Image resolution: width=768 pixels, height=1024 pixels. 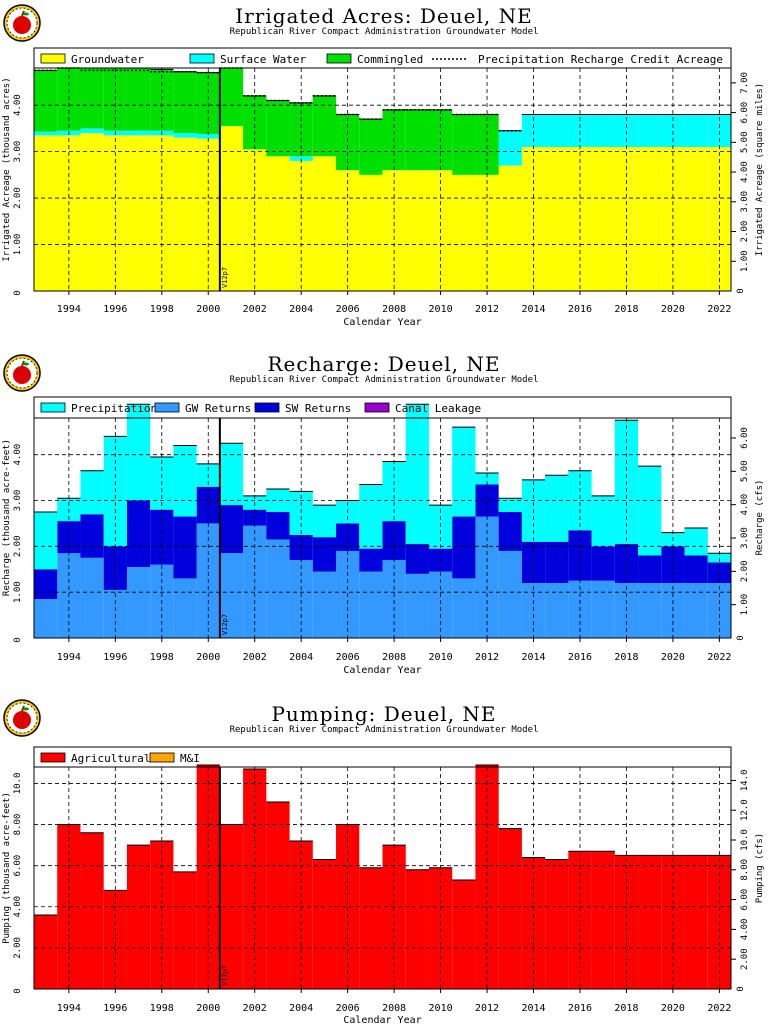 What do you see at coordinates (533, 657) in the screenshot?
I see `x-tick-label: 2014` at bounding box center [533, 657].